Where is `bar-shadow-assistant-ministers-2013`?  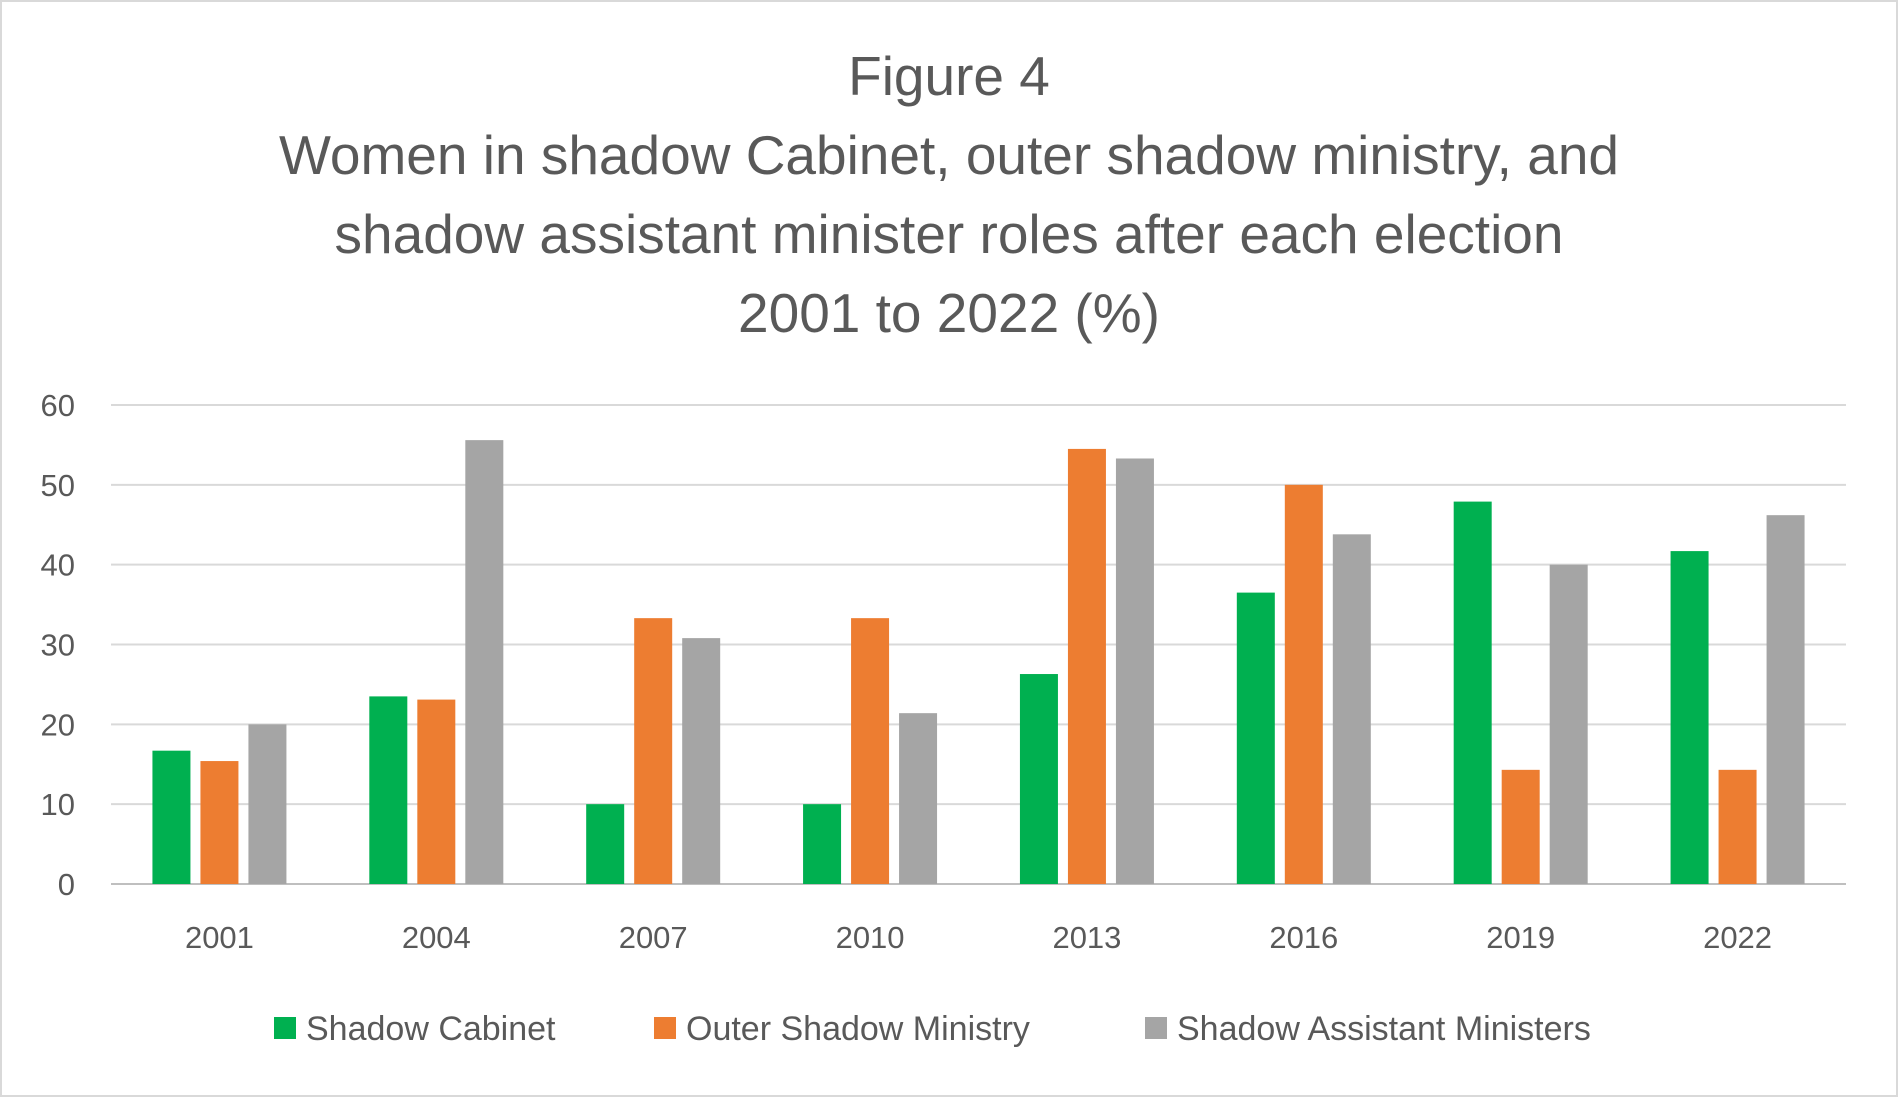
bar-shadow-assistant-ministers-2013 is located at coordinates (1134, 671).